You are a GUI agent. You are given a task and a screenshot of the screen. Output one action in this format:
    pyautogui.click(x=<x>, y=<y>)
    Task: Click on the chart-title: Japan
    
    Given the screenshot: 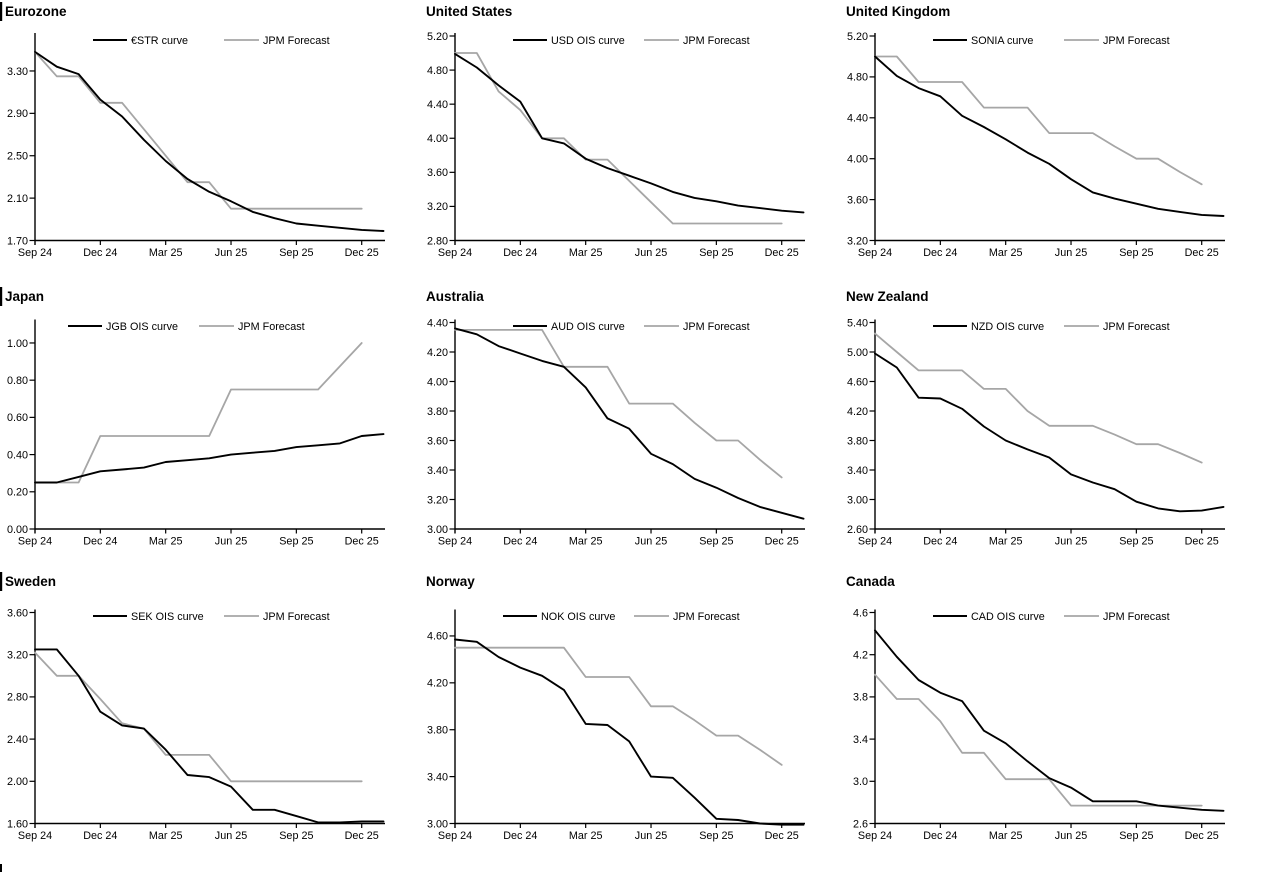 What is the action you would take?
    pyautogui.click(x=24, y=296)
    